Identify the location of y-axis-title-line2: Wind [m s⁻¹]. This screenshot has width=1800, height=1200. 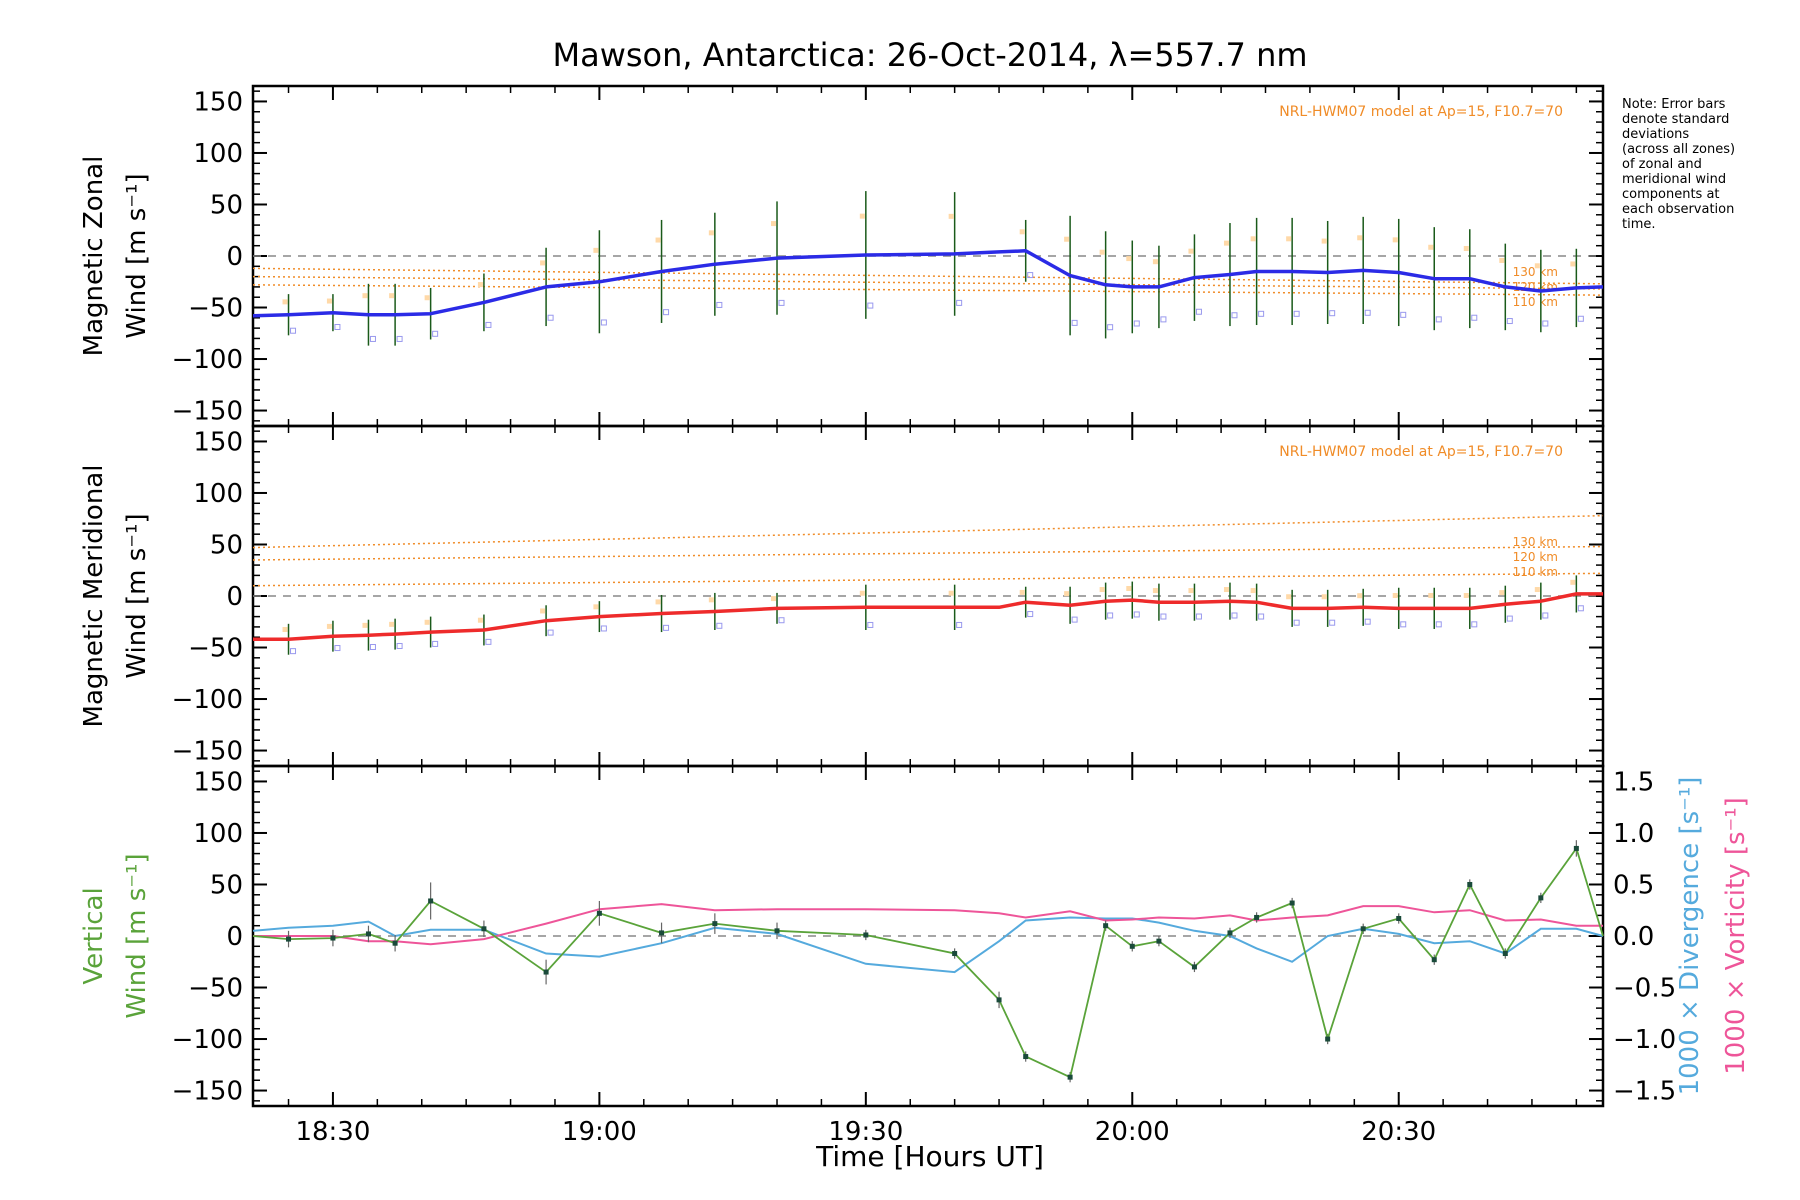
(137, 595).